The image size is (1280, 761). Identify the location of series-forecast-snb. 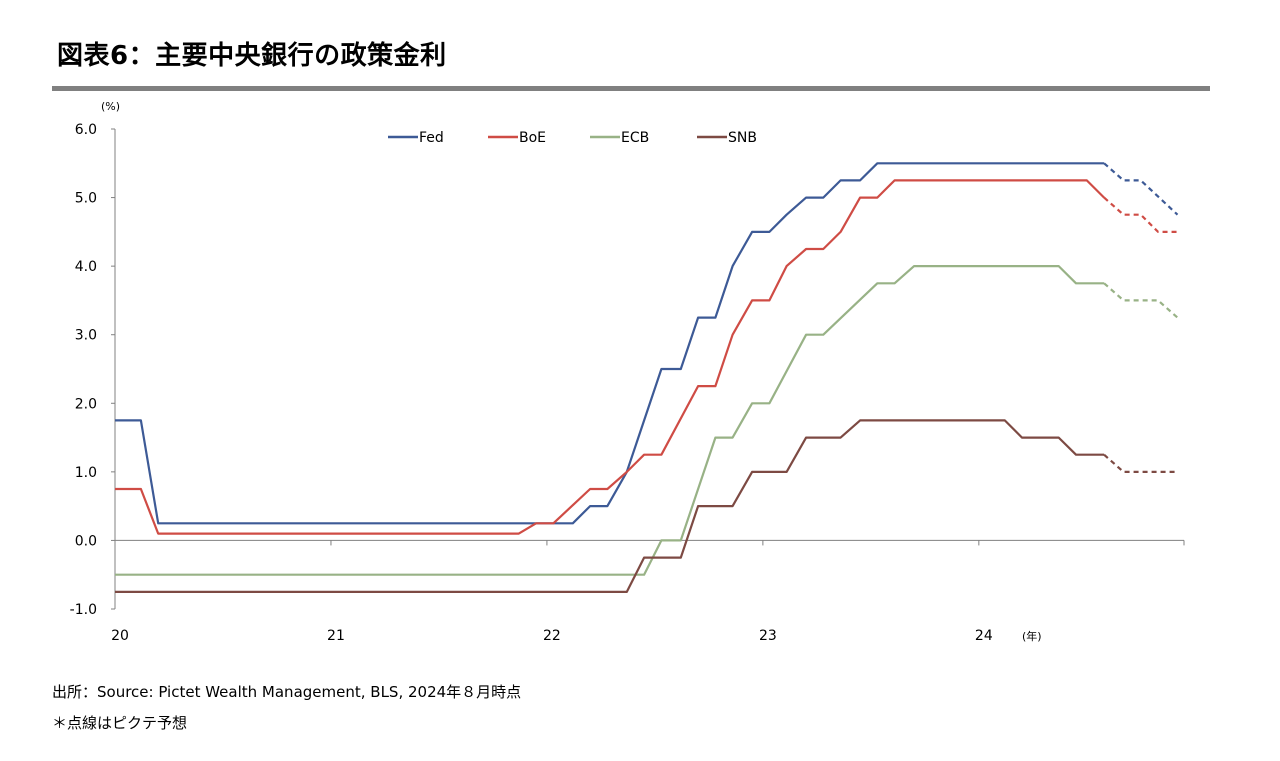
(1140, 463).